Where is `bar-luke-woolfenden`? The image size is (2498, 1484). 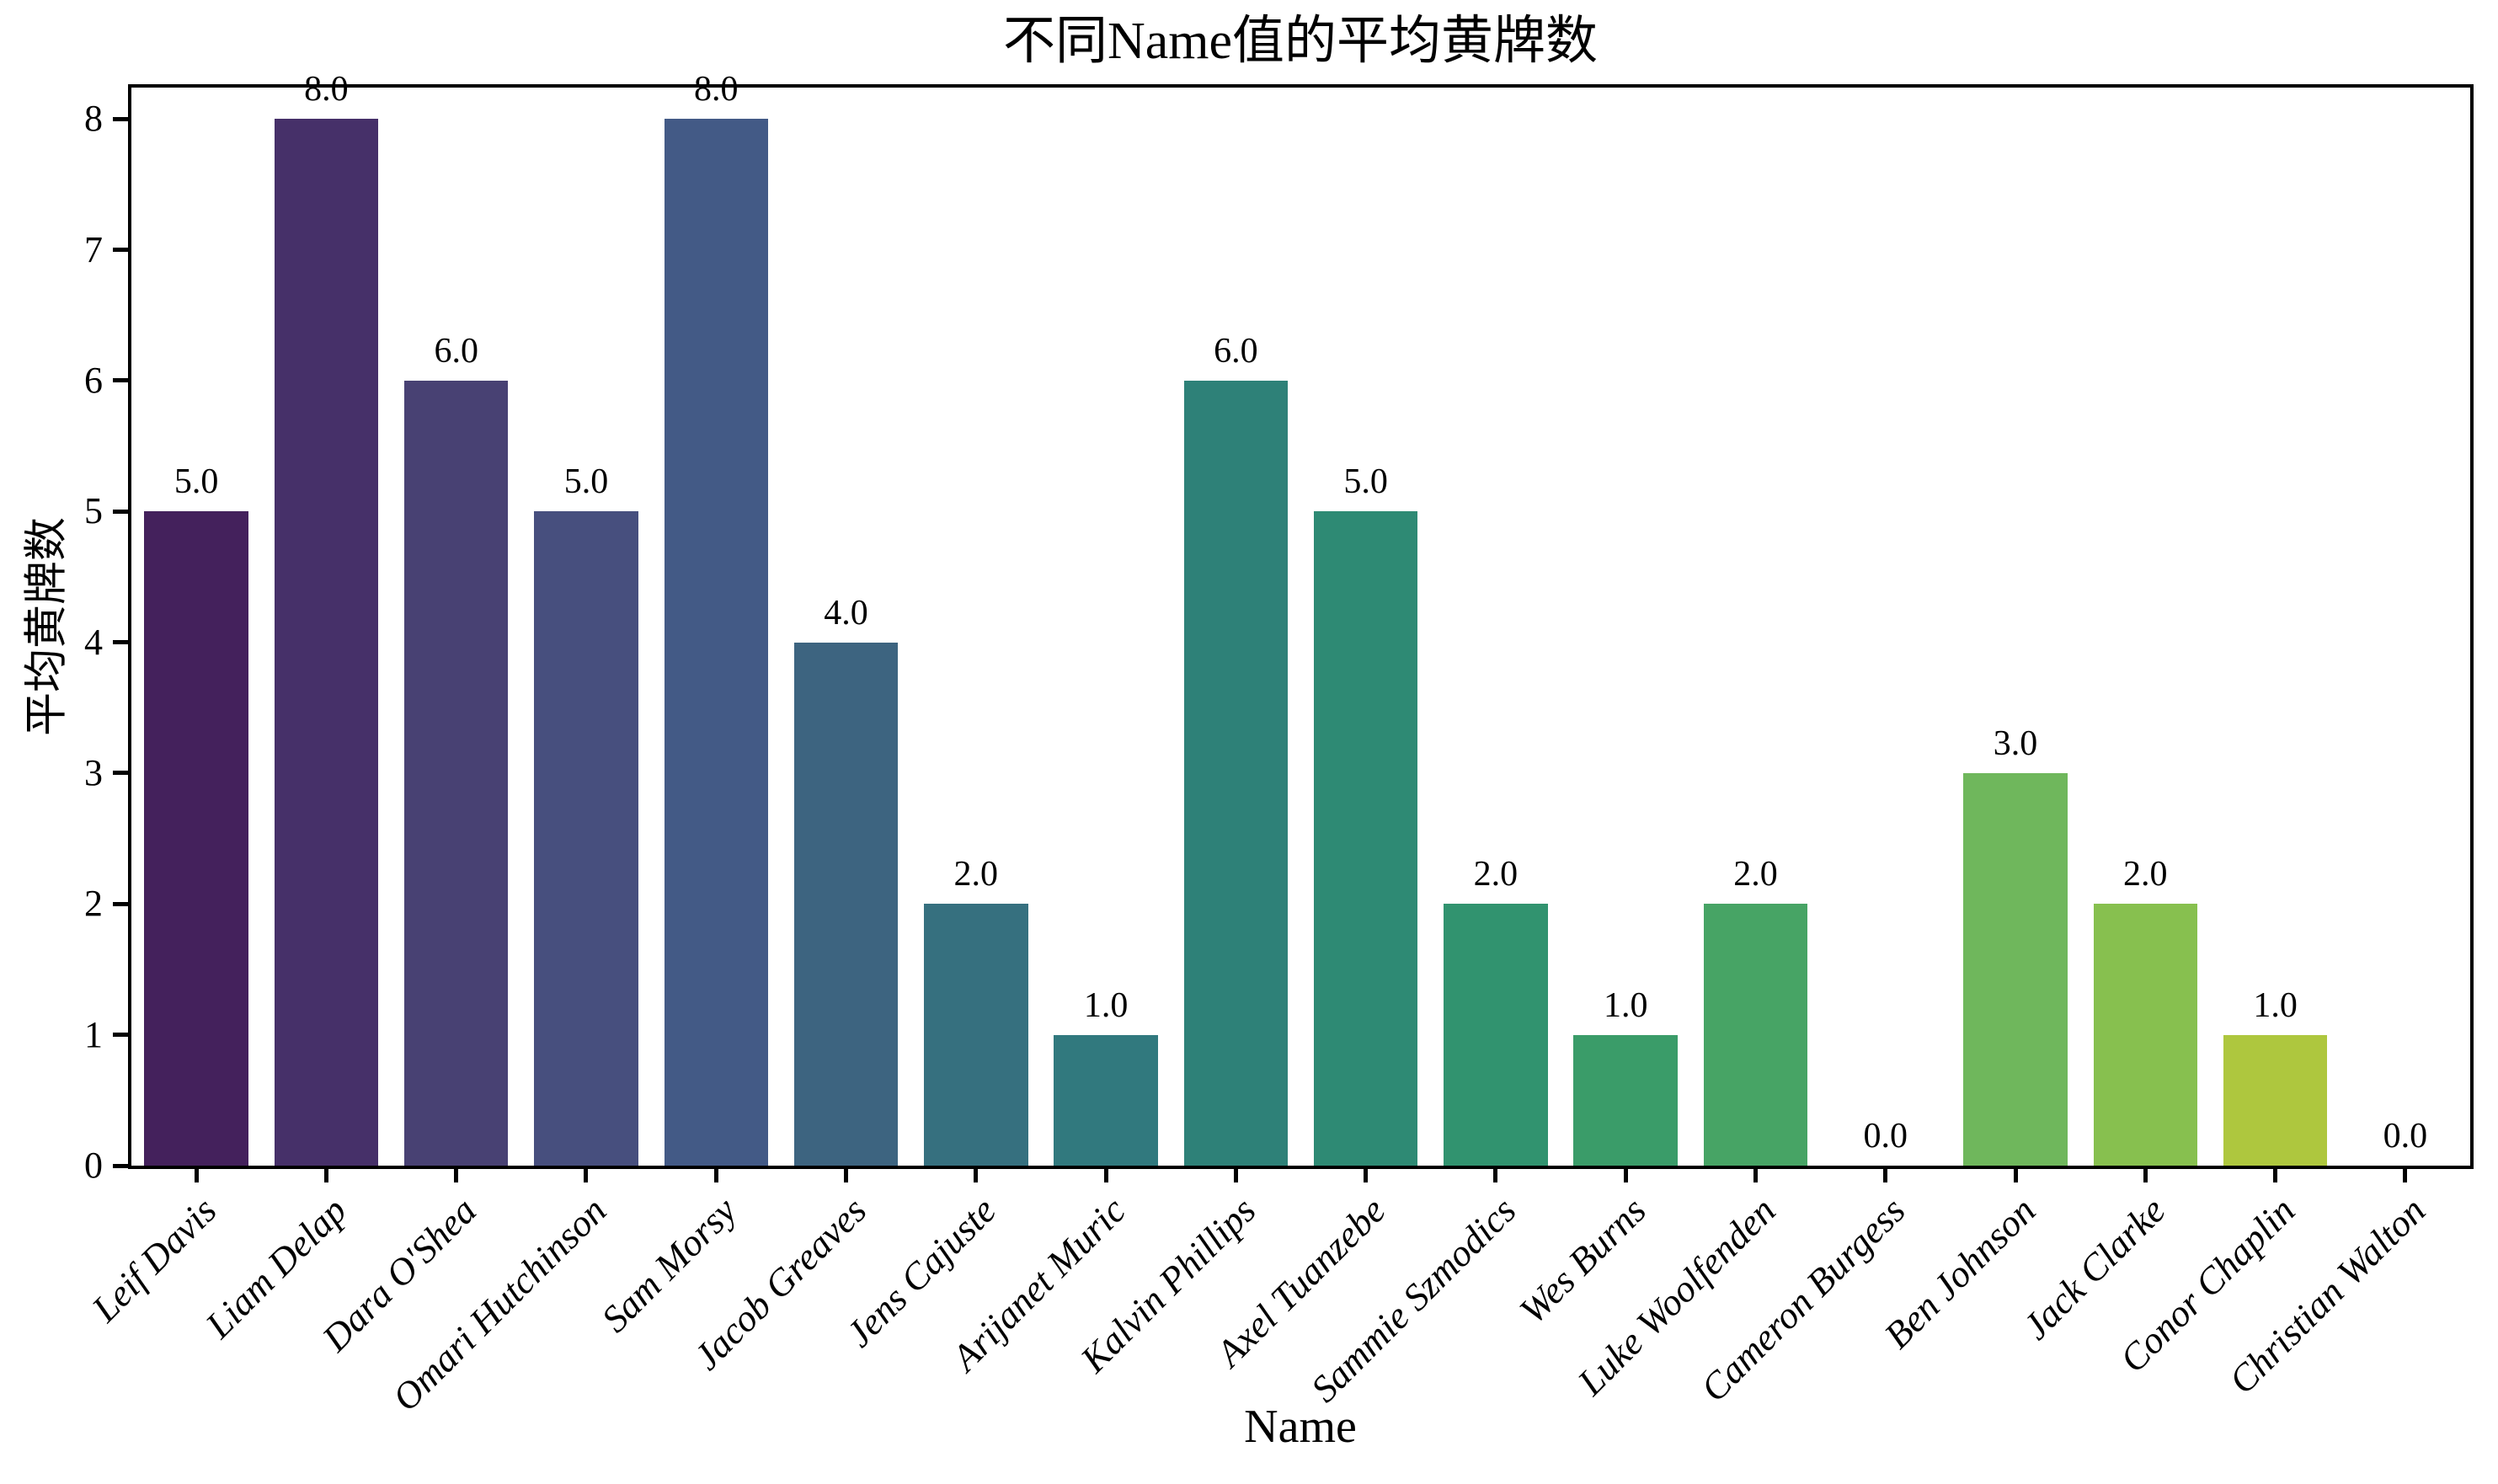
bar-luke-woolfenden is located at coordinates (1755, 1035).